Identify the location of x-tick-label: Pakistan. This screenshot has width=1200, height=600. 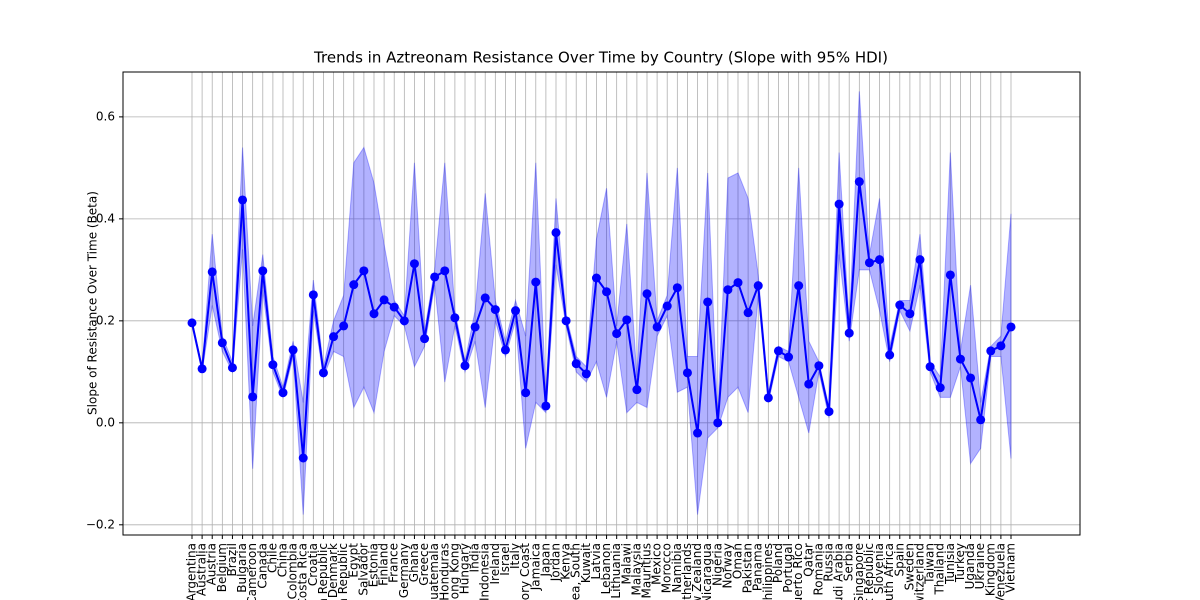
(748, 568).